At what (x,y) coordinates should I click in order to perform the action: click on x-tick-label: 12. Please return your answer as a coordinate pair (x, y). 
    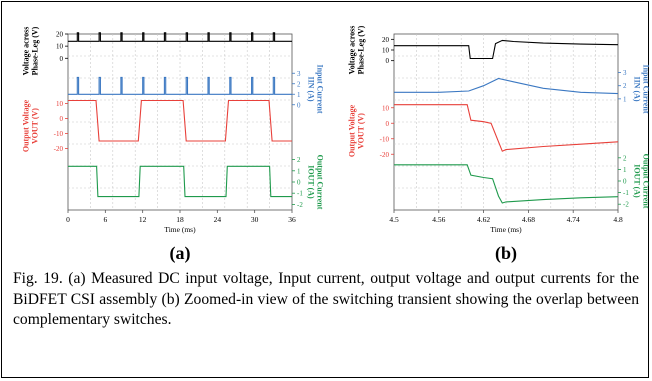
    Looking at the image, I should click on (143, 219).